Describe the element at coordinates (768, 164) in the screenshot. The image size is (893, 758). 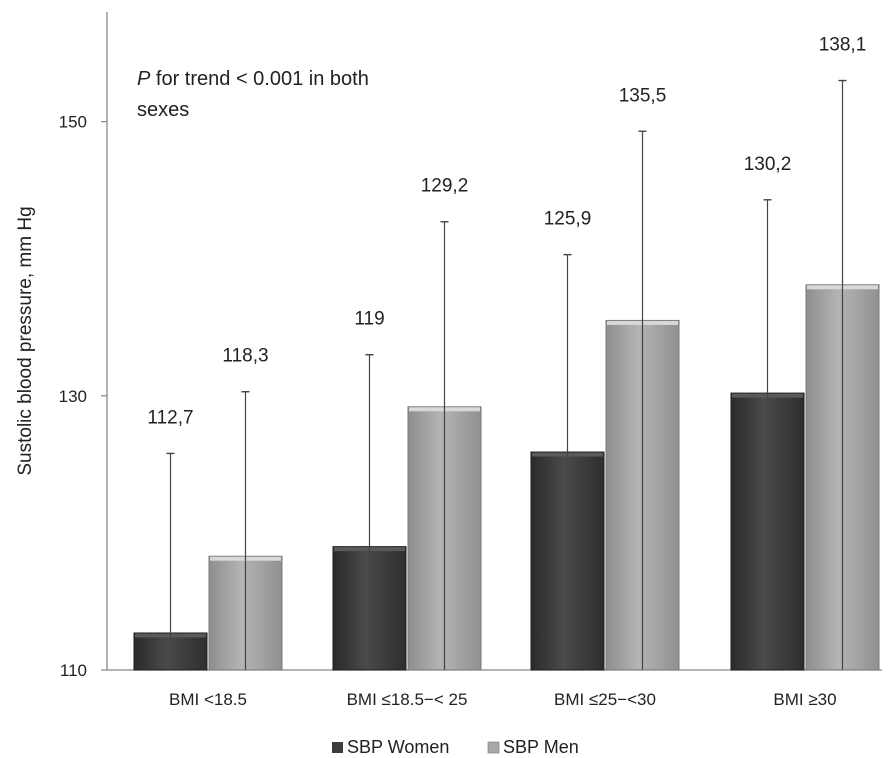
I see `data-label-women-3: 130,2` at that location.